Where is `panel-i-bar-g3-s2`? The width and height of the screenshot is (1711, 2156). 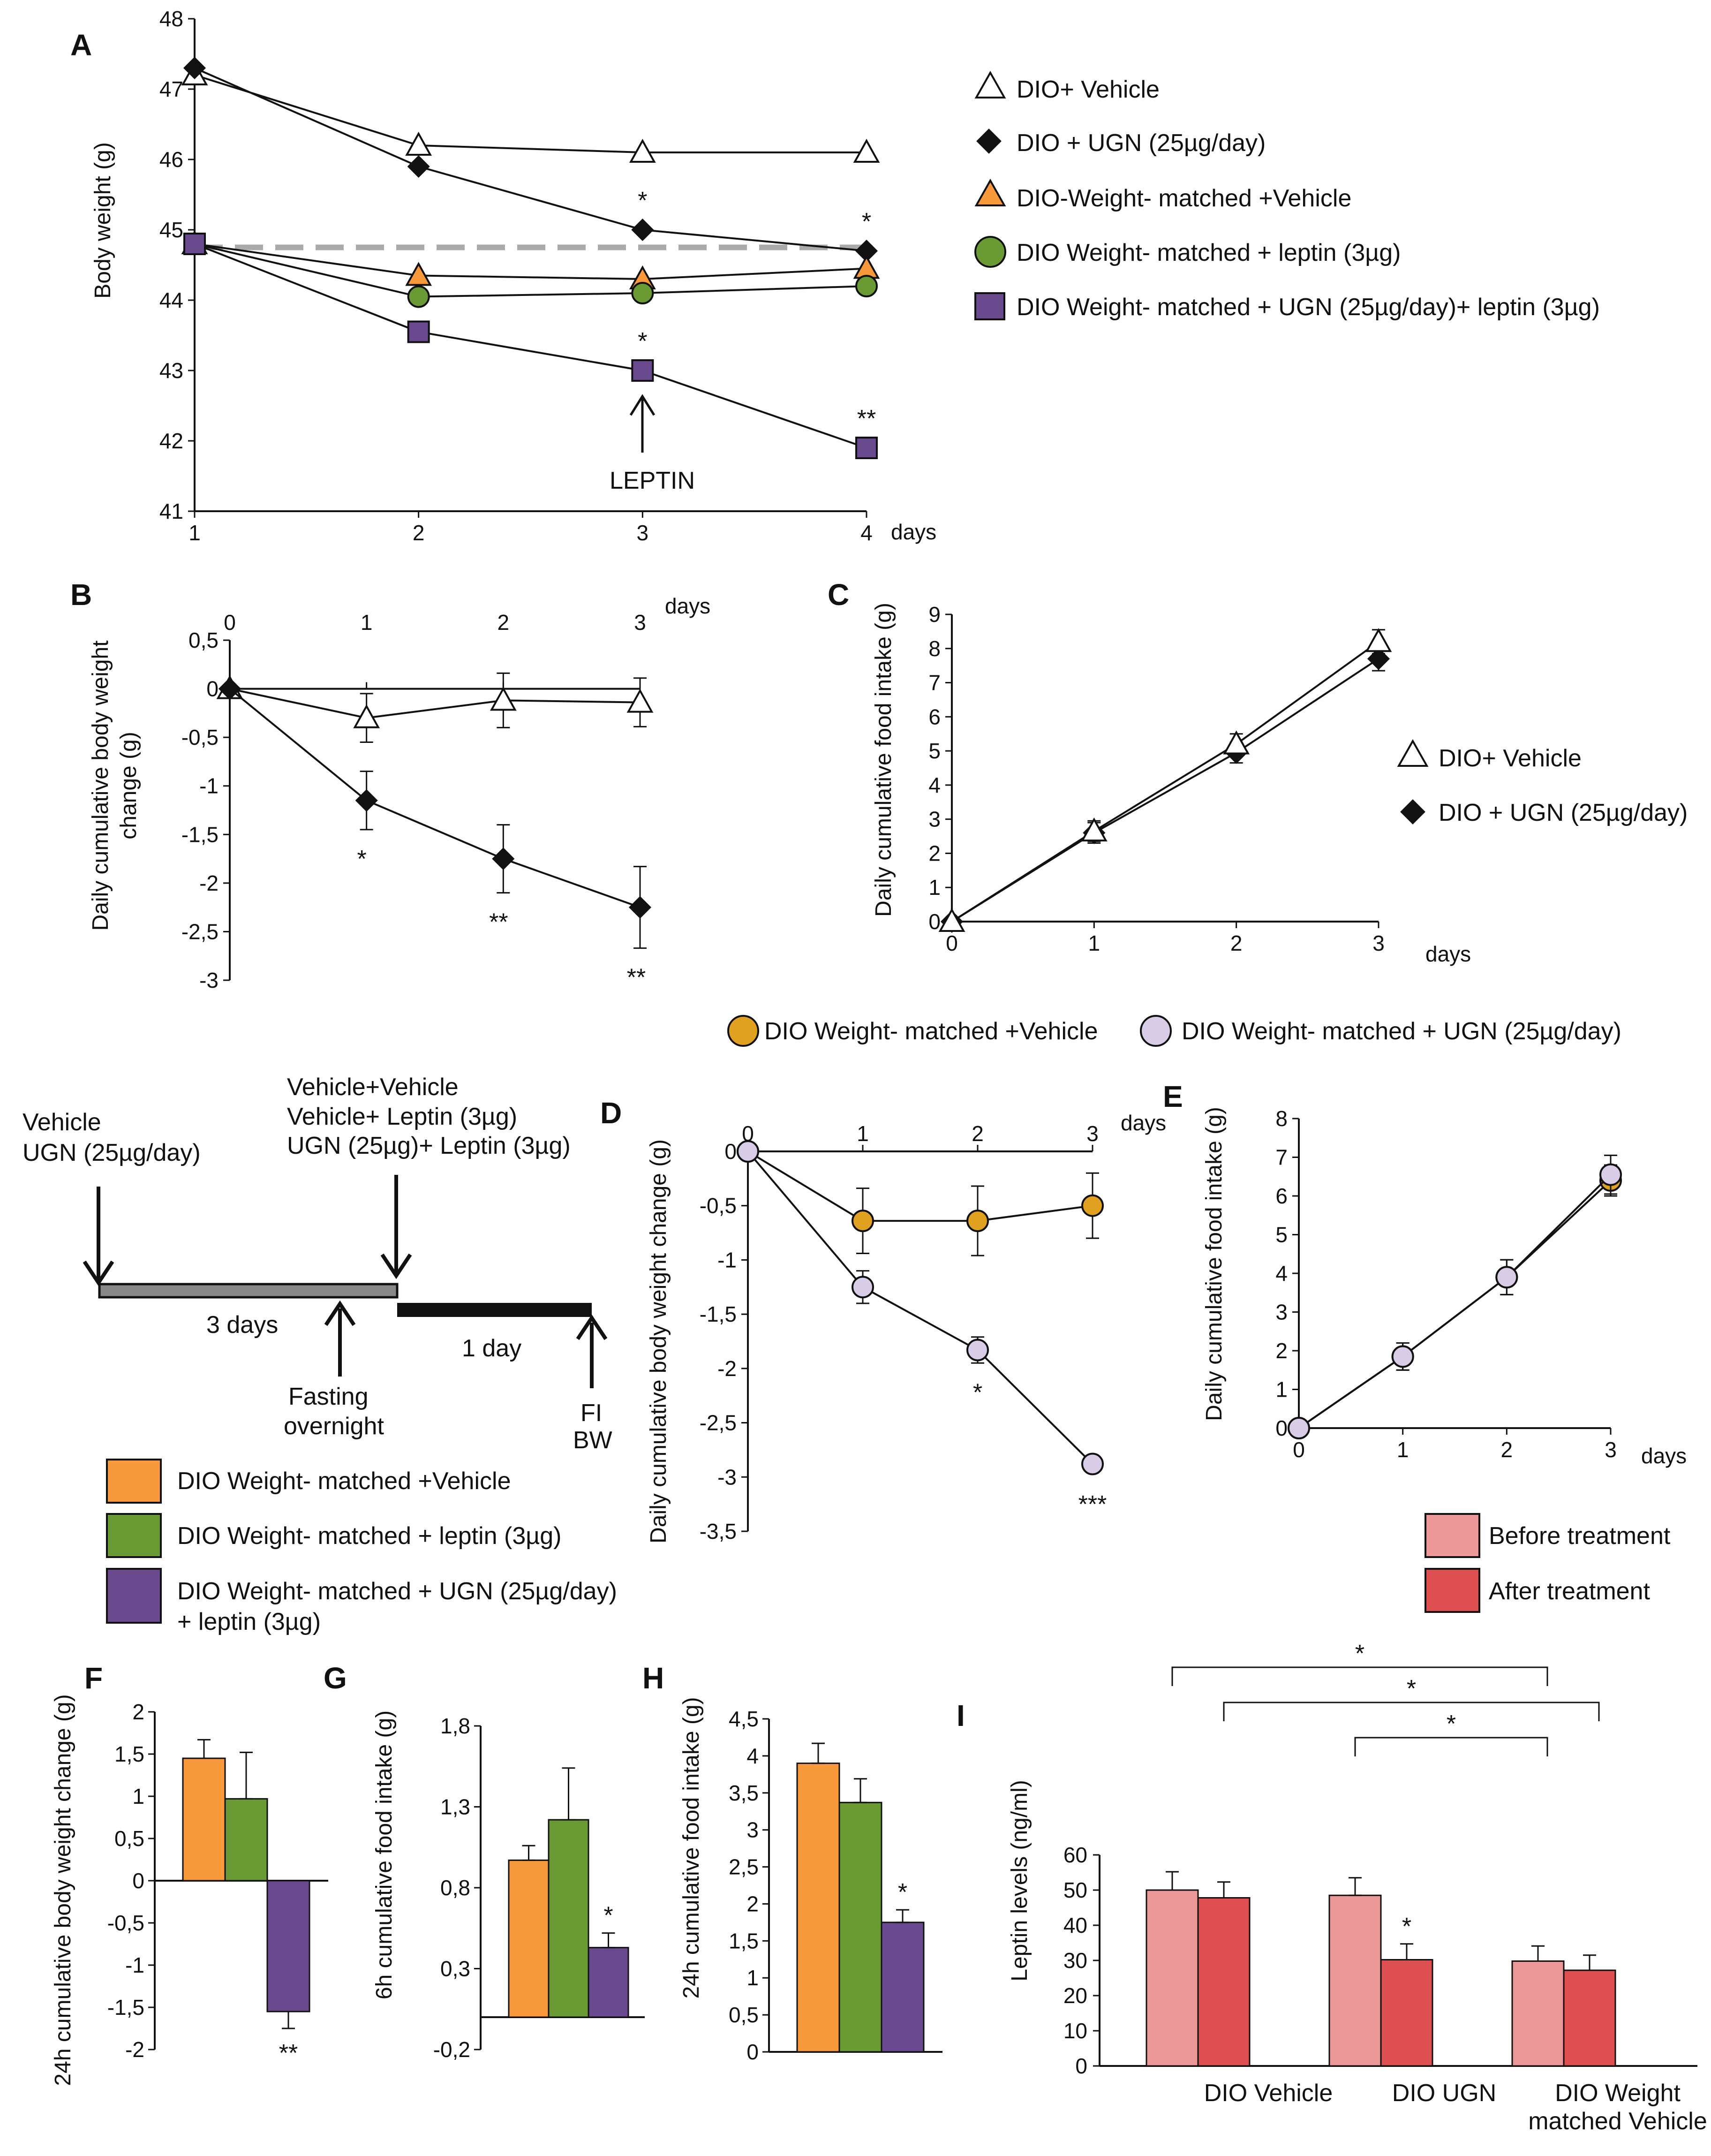
panel-i-bar-g3-s2 is located at coordinates (1589, 2018).